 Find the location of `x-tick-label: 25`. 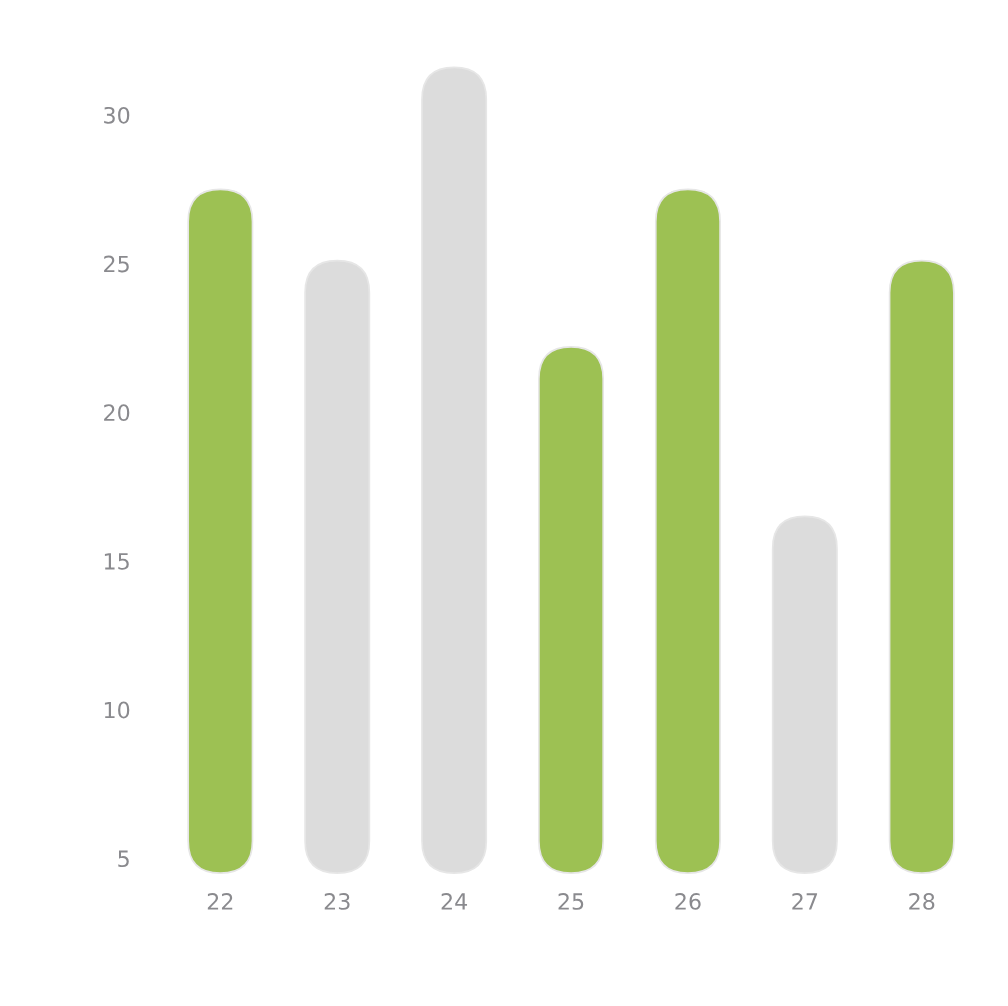

x-tick-label: 25 is located at coordinates (571, 901).